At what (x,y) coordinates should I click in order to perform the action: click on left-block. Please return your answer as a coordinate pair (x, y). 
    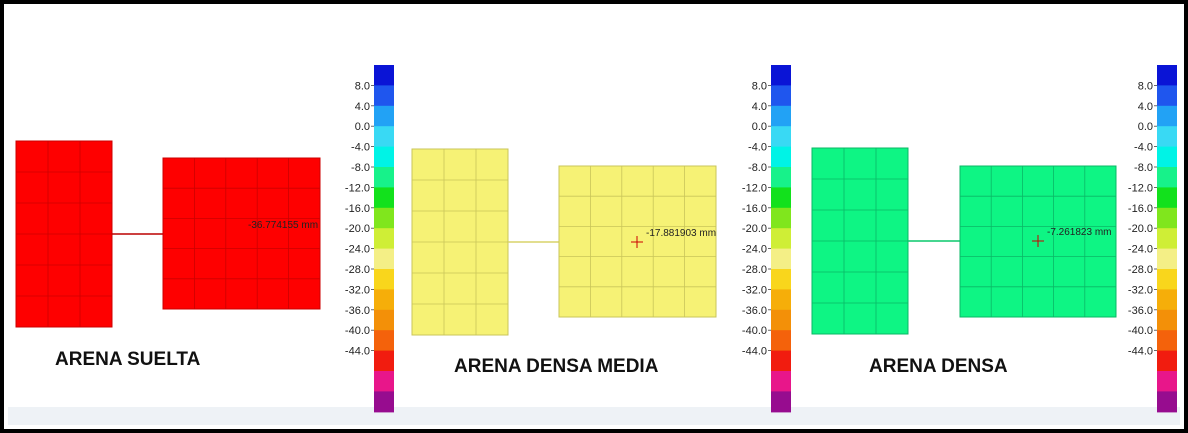
    Looking at the image, I should click on (860, 241).